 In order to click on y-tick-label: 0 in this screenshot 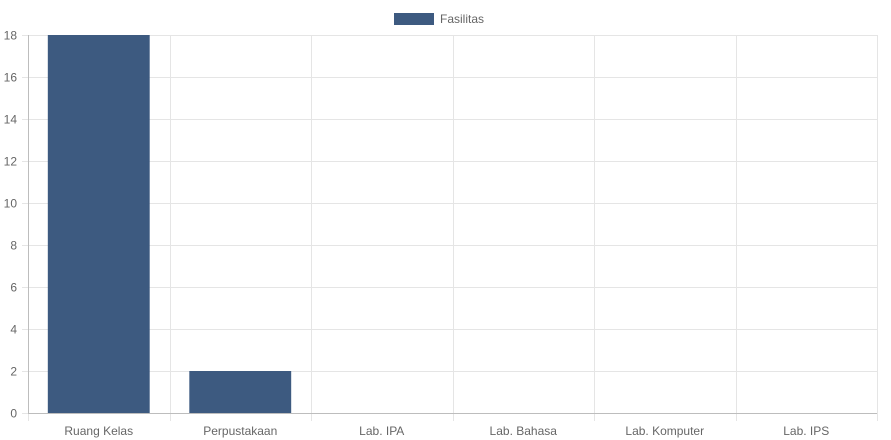, I will do `click(13, 414)`.